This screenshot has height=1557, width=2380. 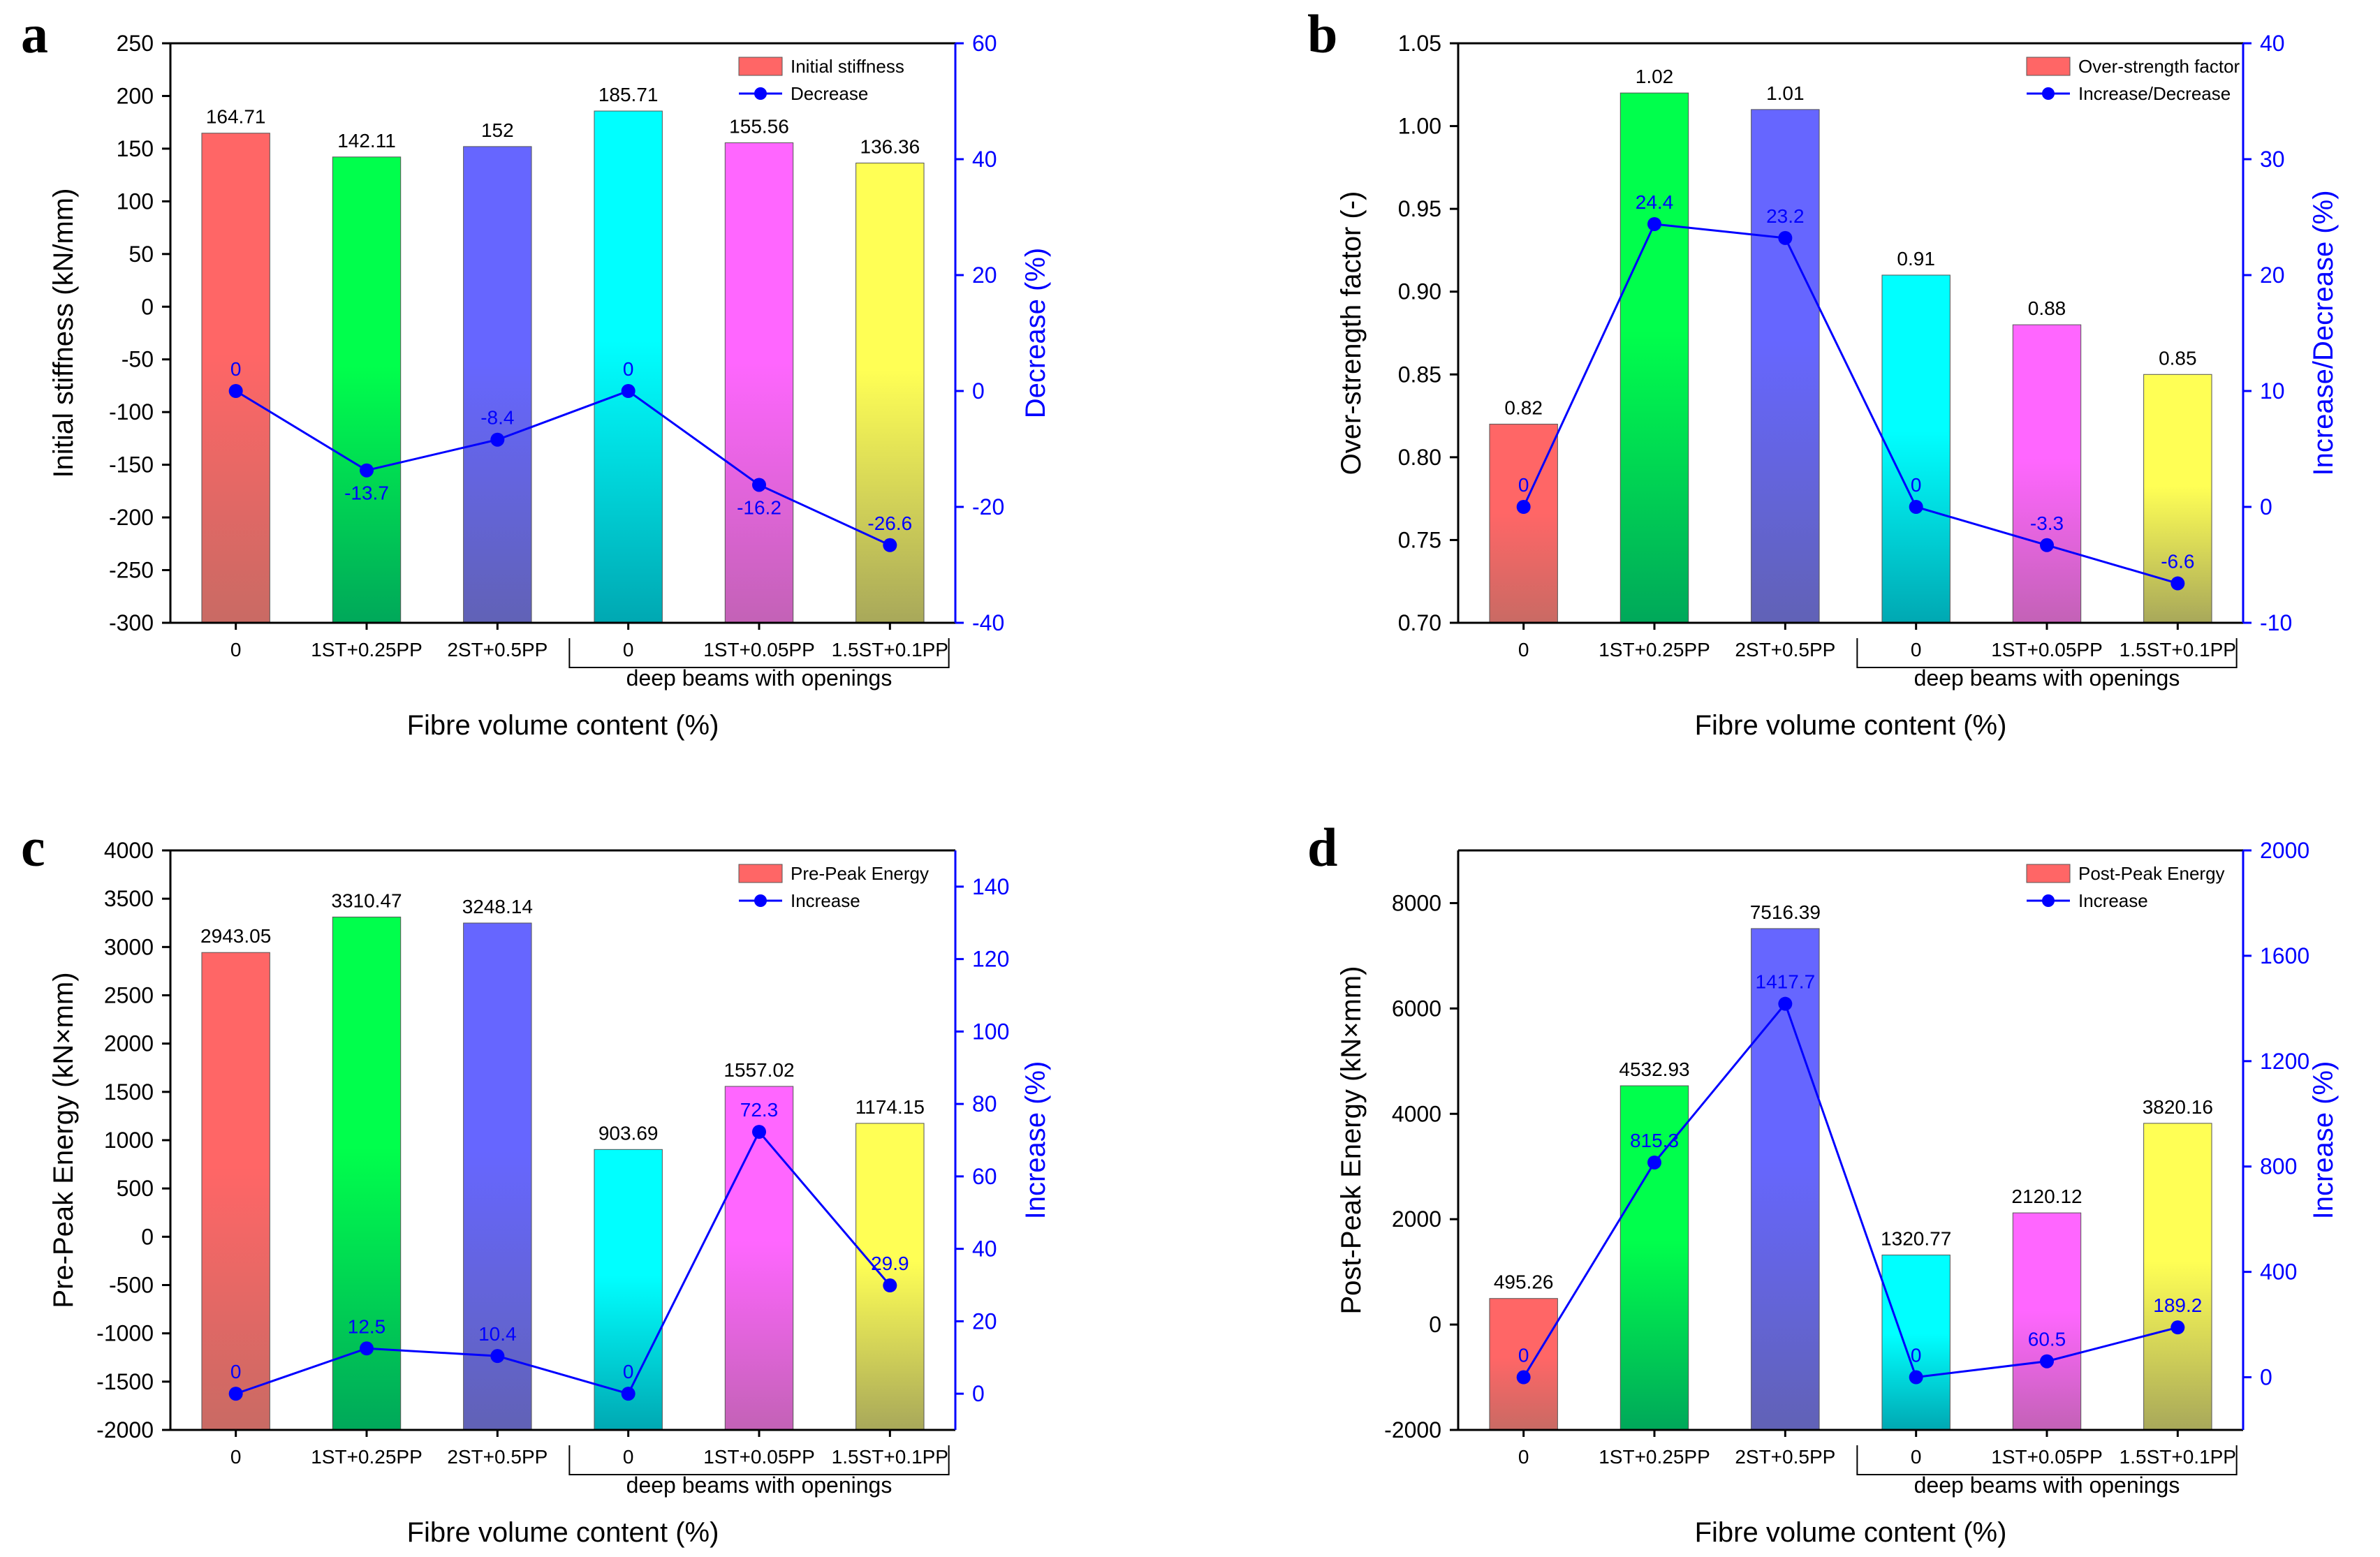 I want to click on bar-value-label: 0.82, so click(x=1524, y=407).